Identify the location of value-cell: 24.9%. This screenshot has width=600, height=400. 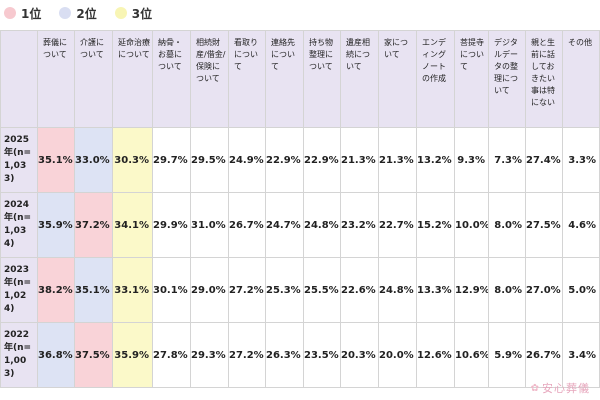
(247, 160).